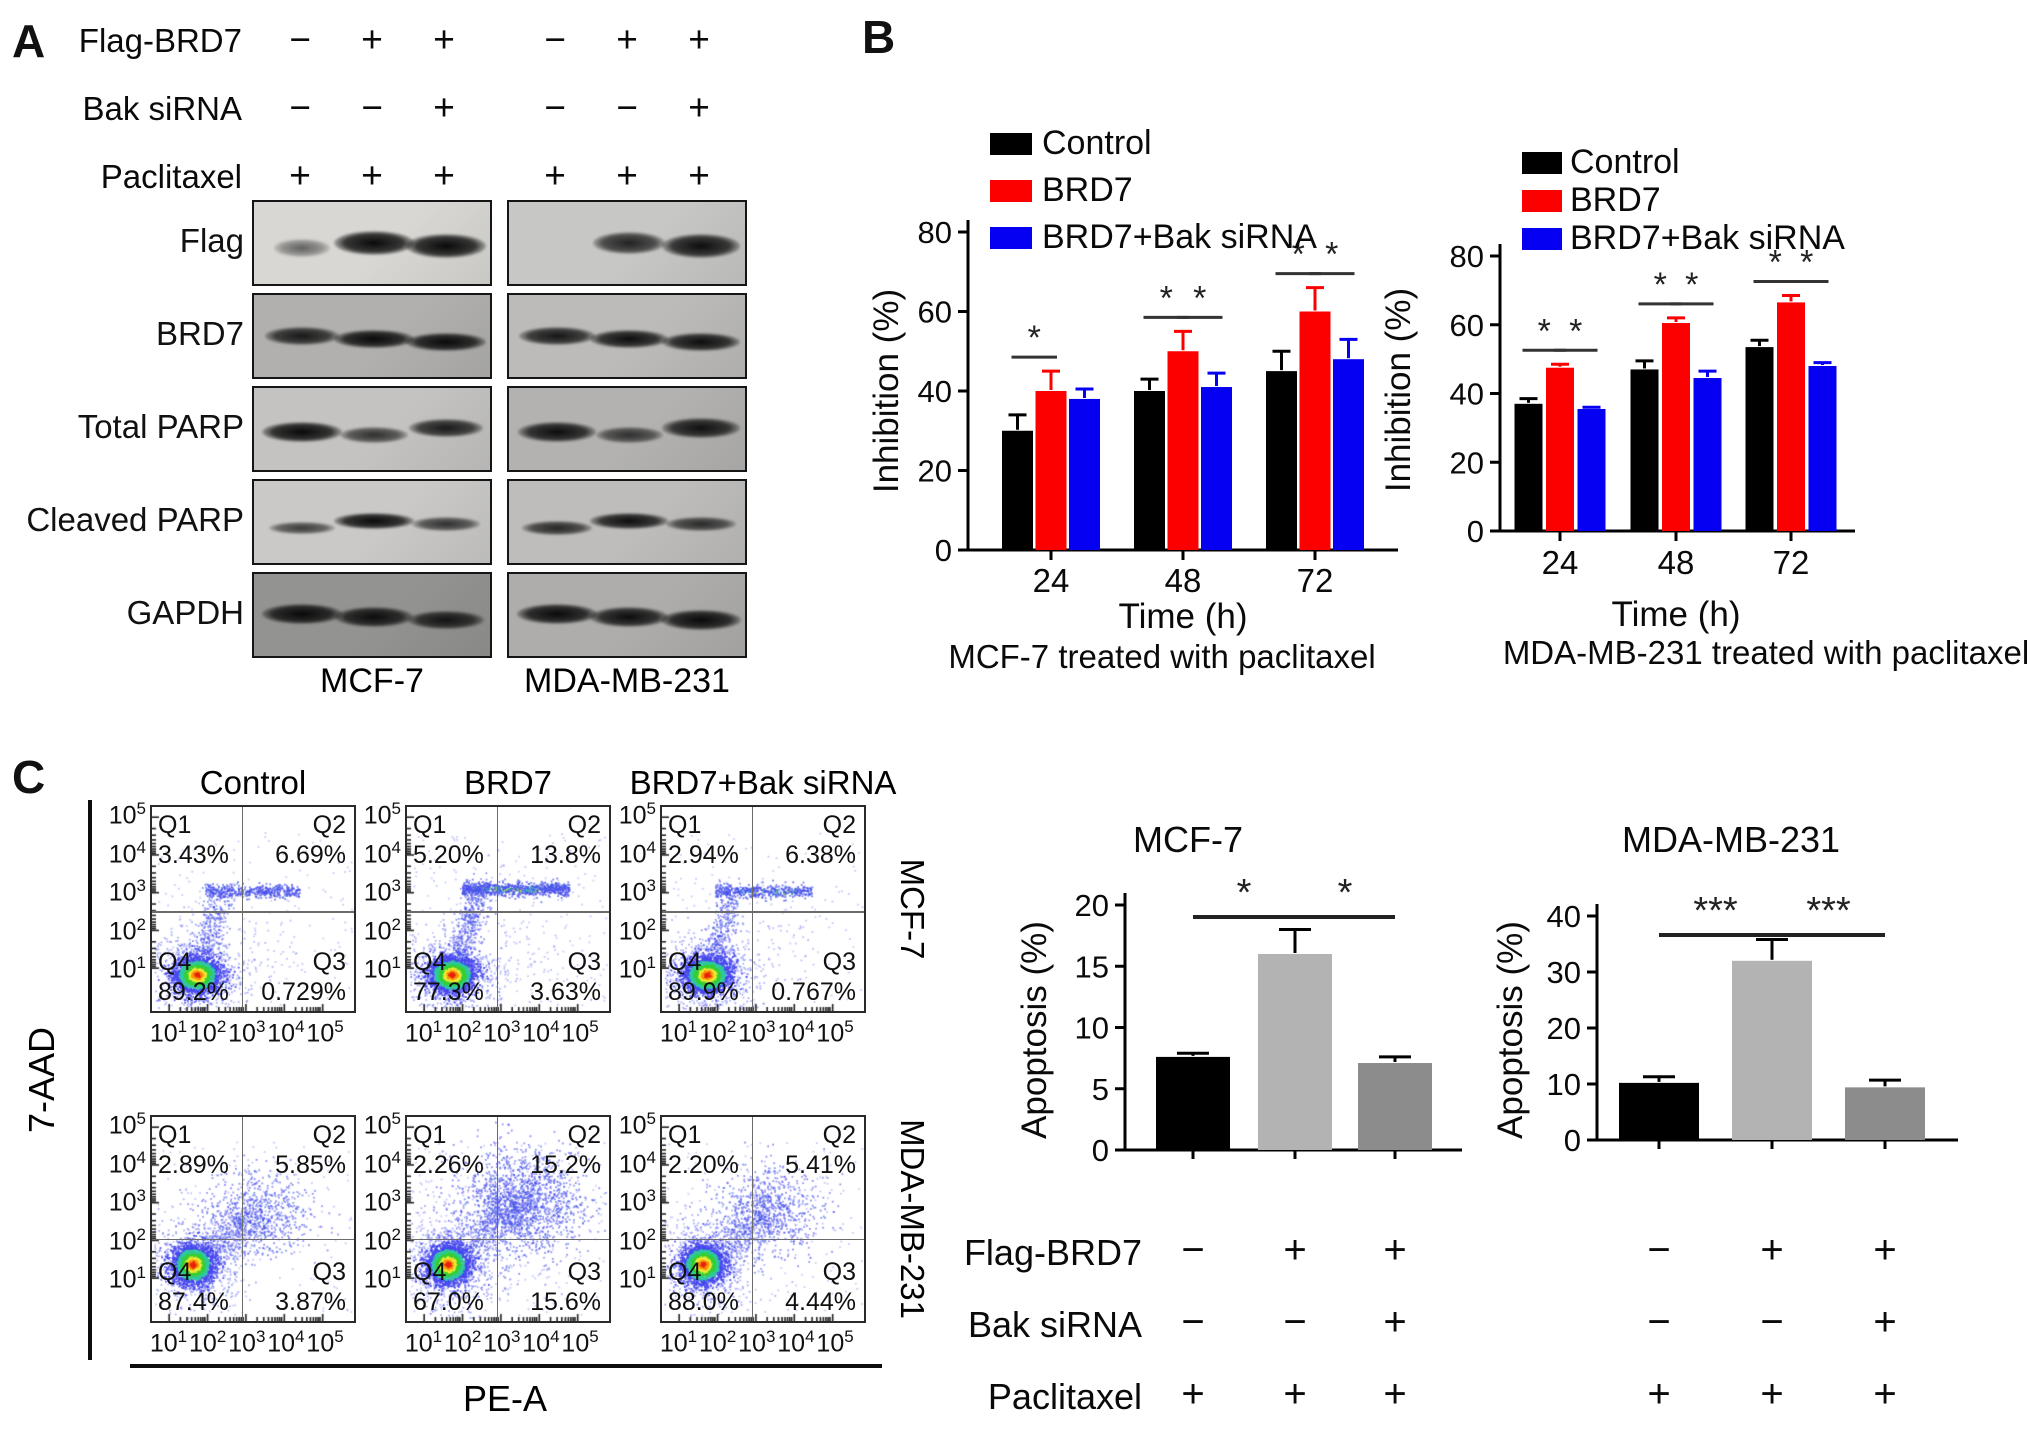 The height and width of the screenshot is (1433, 2032). I want to click on chart-caption: MDA-MB-231 treated with paclitaxel, so click(1766, 652).